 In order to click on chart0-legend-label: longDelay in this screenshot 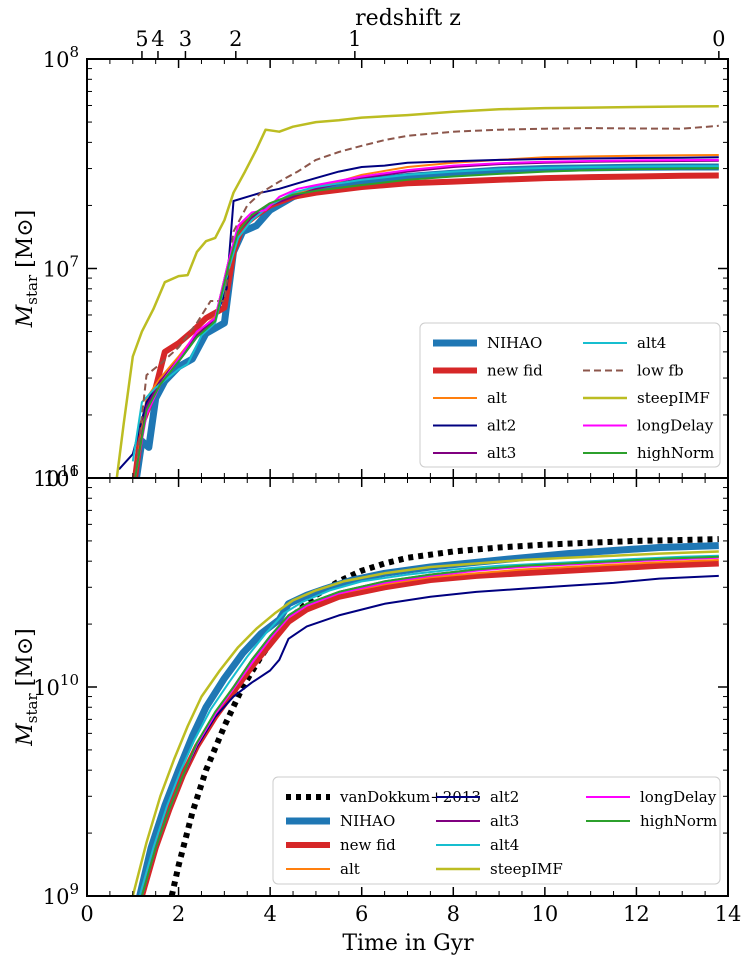, I will do `click(675, 426)`.